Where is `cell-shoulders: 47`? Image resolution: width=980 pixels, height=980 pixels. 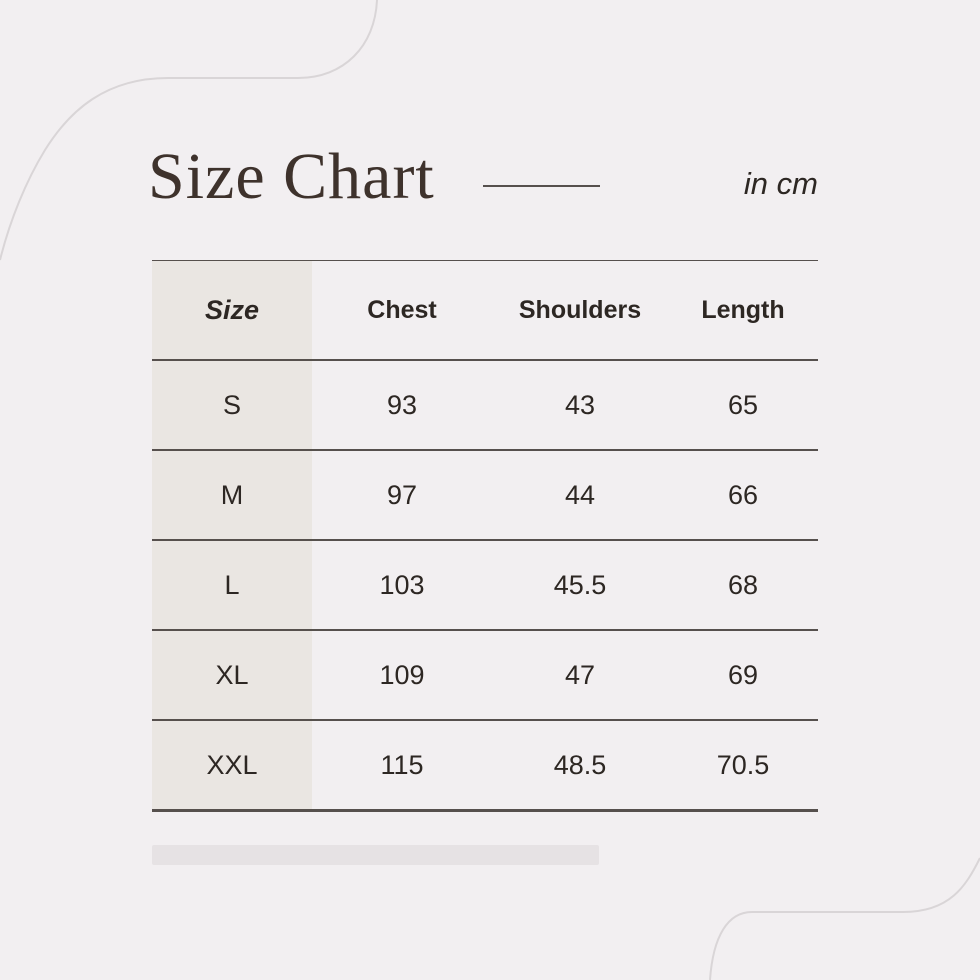
cell-shoulders: 47 is located at coordinates (580, 674).